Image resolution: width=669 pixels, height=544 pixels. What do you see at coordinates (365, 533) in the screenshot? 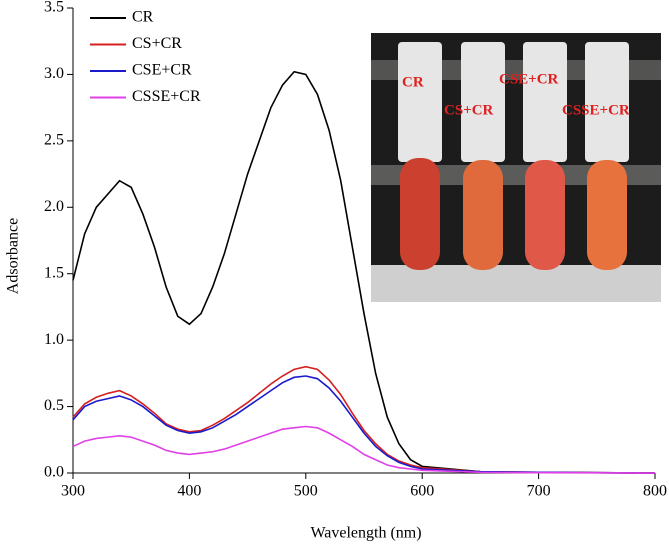
I see `x-axis-title: Wavelength (nm)` at bounding box center [365, 533].